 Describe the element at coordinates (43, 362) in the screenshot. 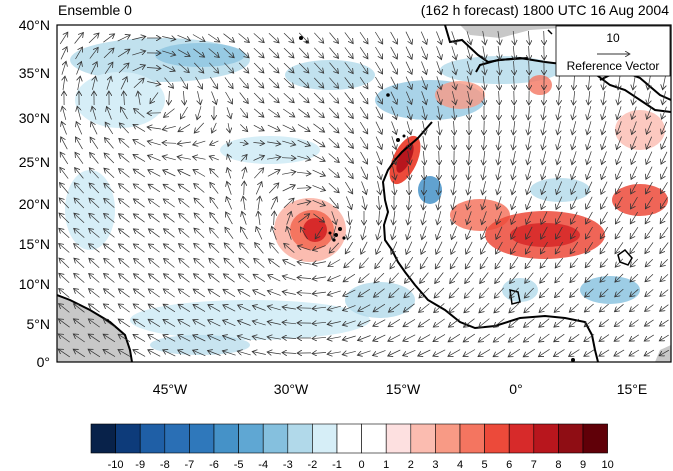

I see `lat-tick-label: 0°` at that location.